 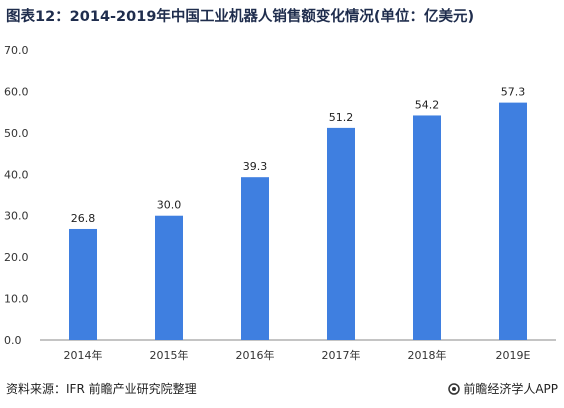 What do you see at coordinates (513, 92) in the screenshot?
I see `data-label: 57.3` at bounding box center [513, 92].